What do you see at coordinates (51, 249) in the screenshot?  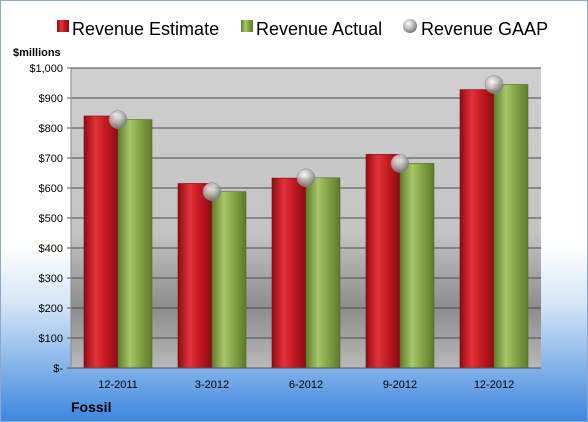 I see `y-tick-label: $400` at bounding box center [51, 249].